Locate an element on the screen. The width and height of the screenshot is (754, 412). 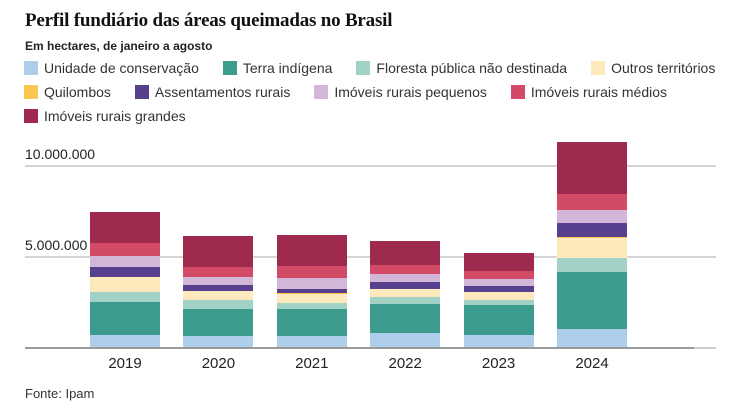
legend-item: Imóveis rurais pequenos is located at coordinates (400, 92).